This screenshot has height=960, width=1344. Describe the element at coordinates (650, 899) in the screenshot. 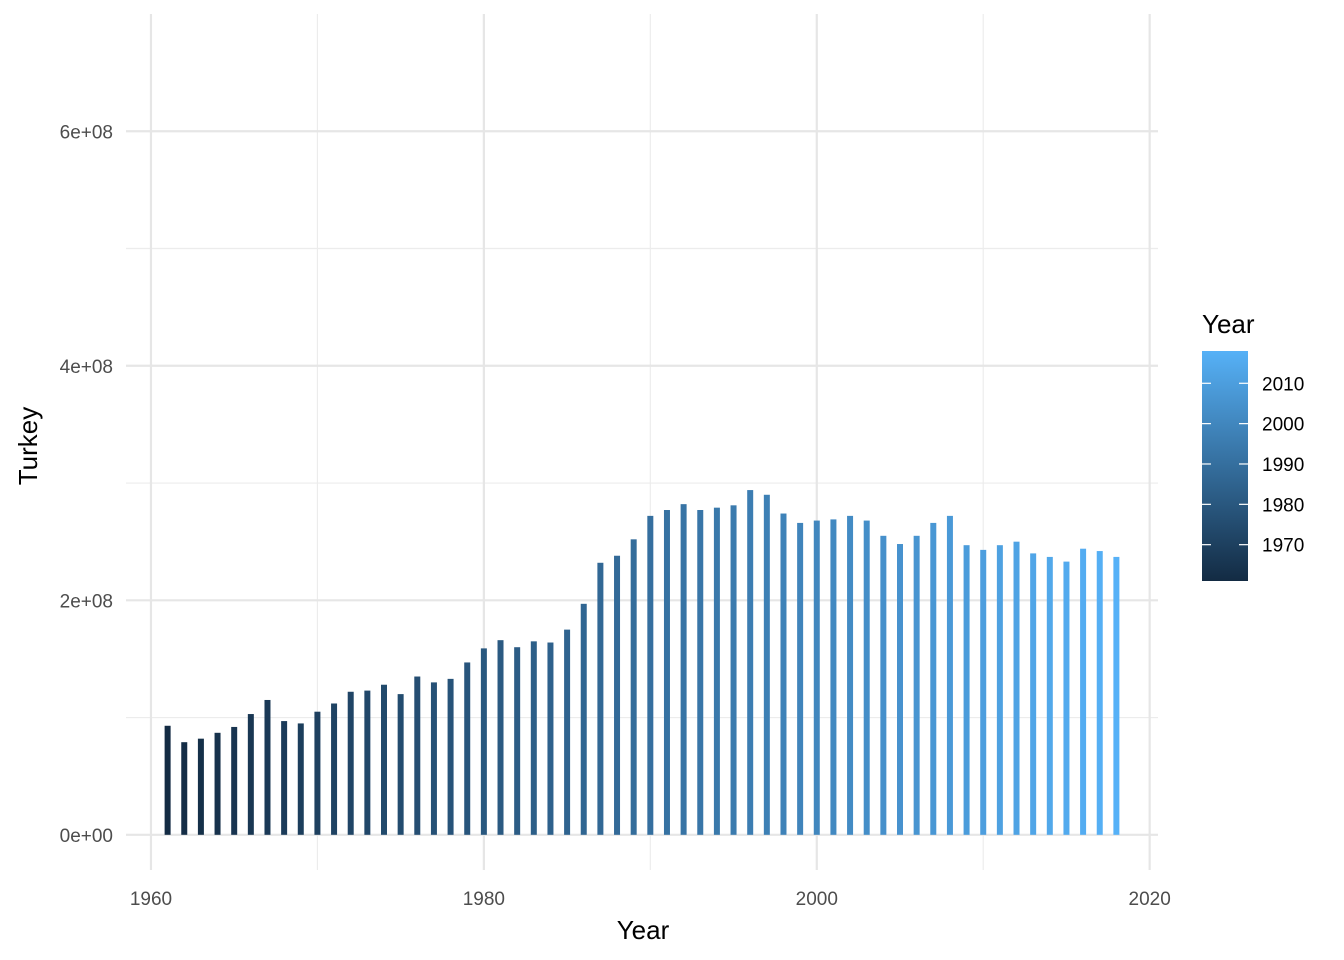

I see `x-axis-tick-labels: 1960 1980 2000 2020` at that location.